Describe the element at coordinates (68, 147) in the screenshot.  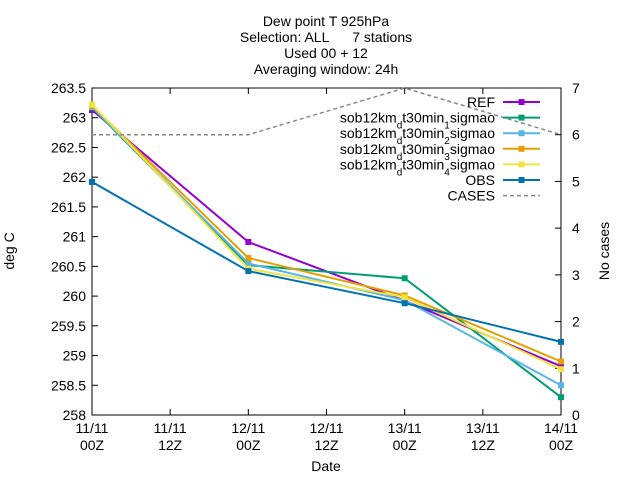
I see `y-tick-label: 262.5` at that location.